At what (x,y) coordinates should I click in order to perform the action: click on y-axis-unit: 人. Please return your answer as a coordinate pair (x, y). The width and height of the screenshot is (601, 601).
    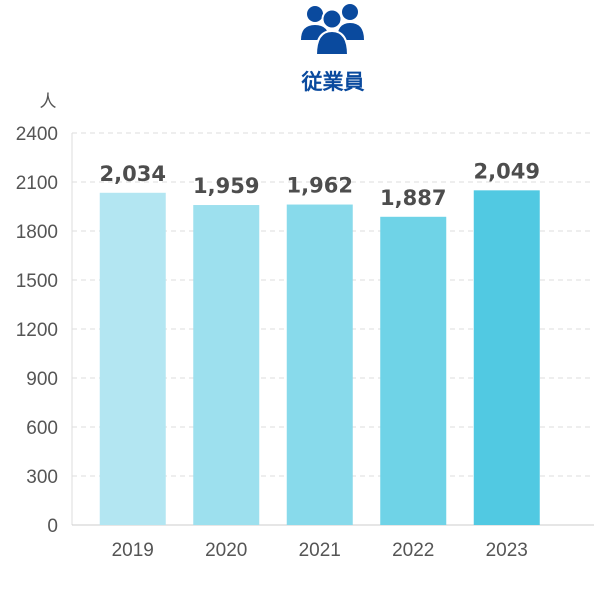
    Looking at the image, I should click on (48, 102).